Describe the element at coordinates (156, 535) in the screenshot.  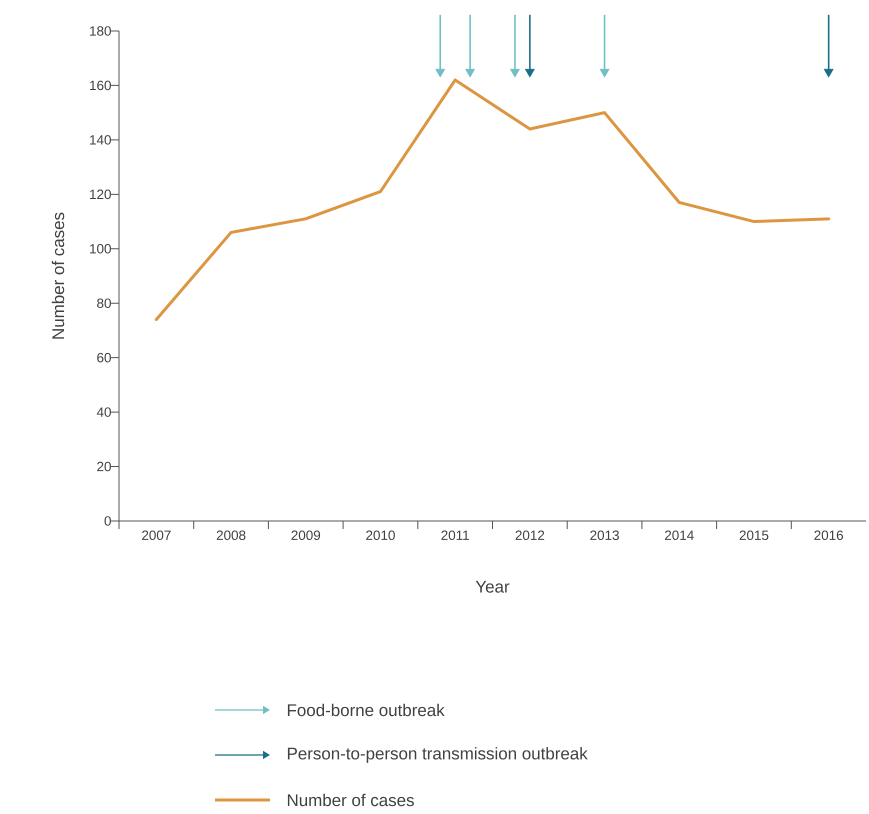
I see `x-tick-label: 2007` at that location.